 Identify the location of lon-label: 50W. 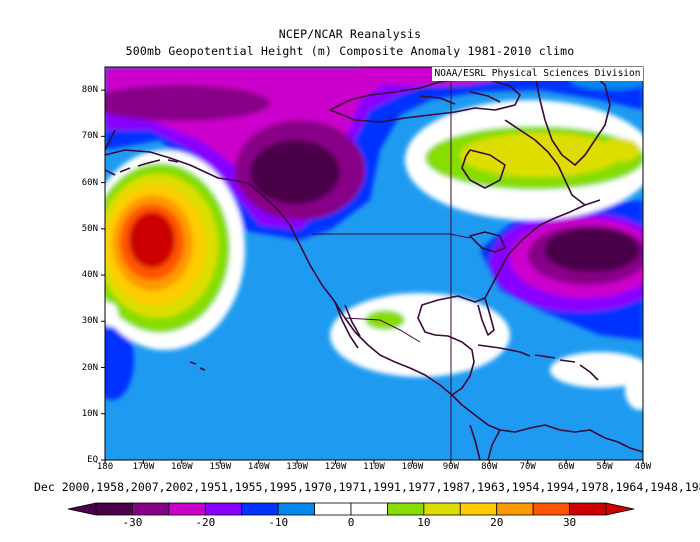
(604, 467).